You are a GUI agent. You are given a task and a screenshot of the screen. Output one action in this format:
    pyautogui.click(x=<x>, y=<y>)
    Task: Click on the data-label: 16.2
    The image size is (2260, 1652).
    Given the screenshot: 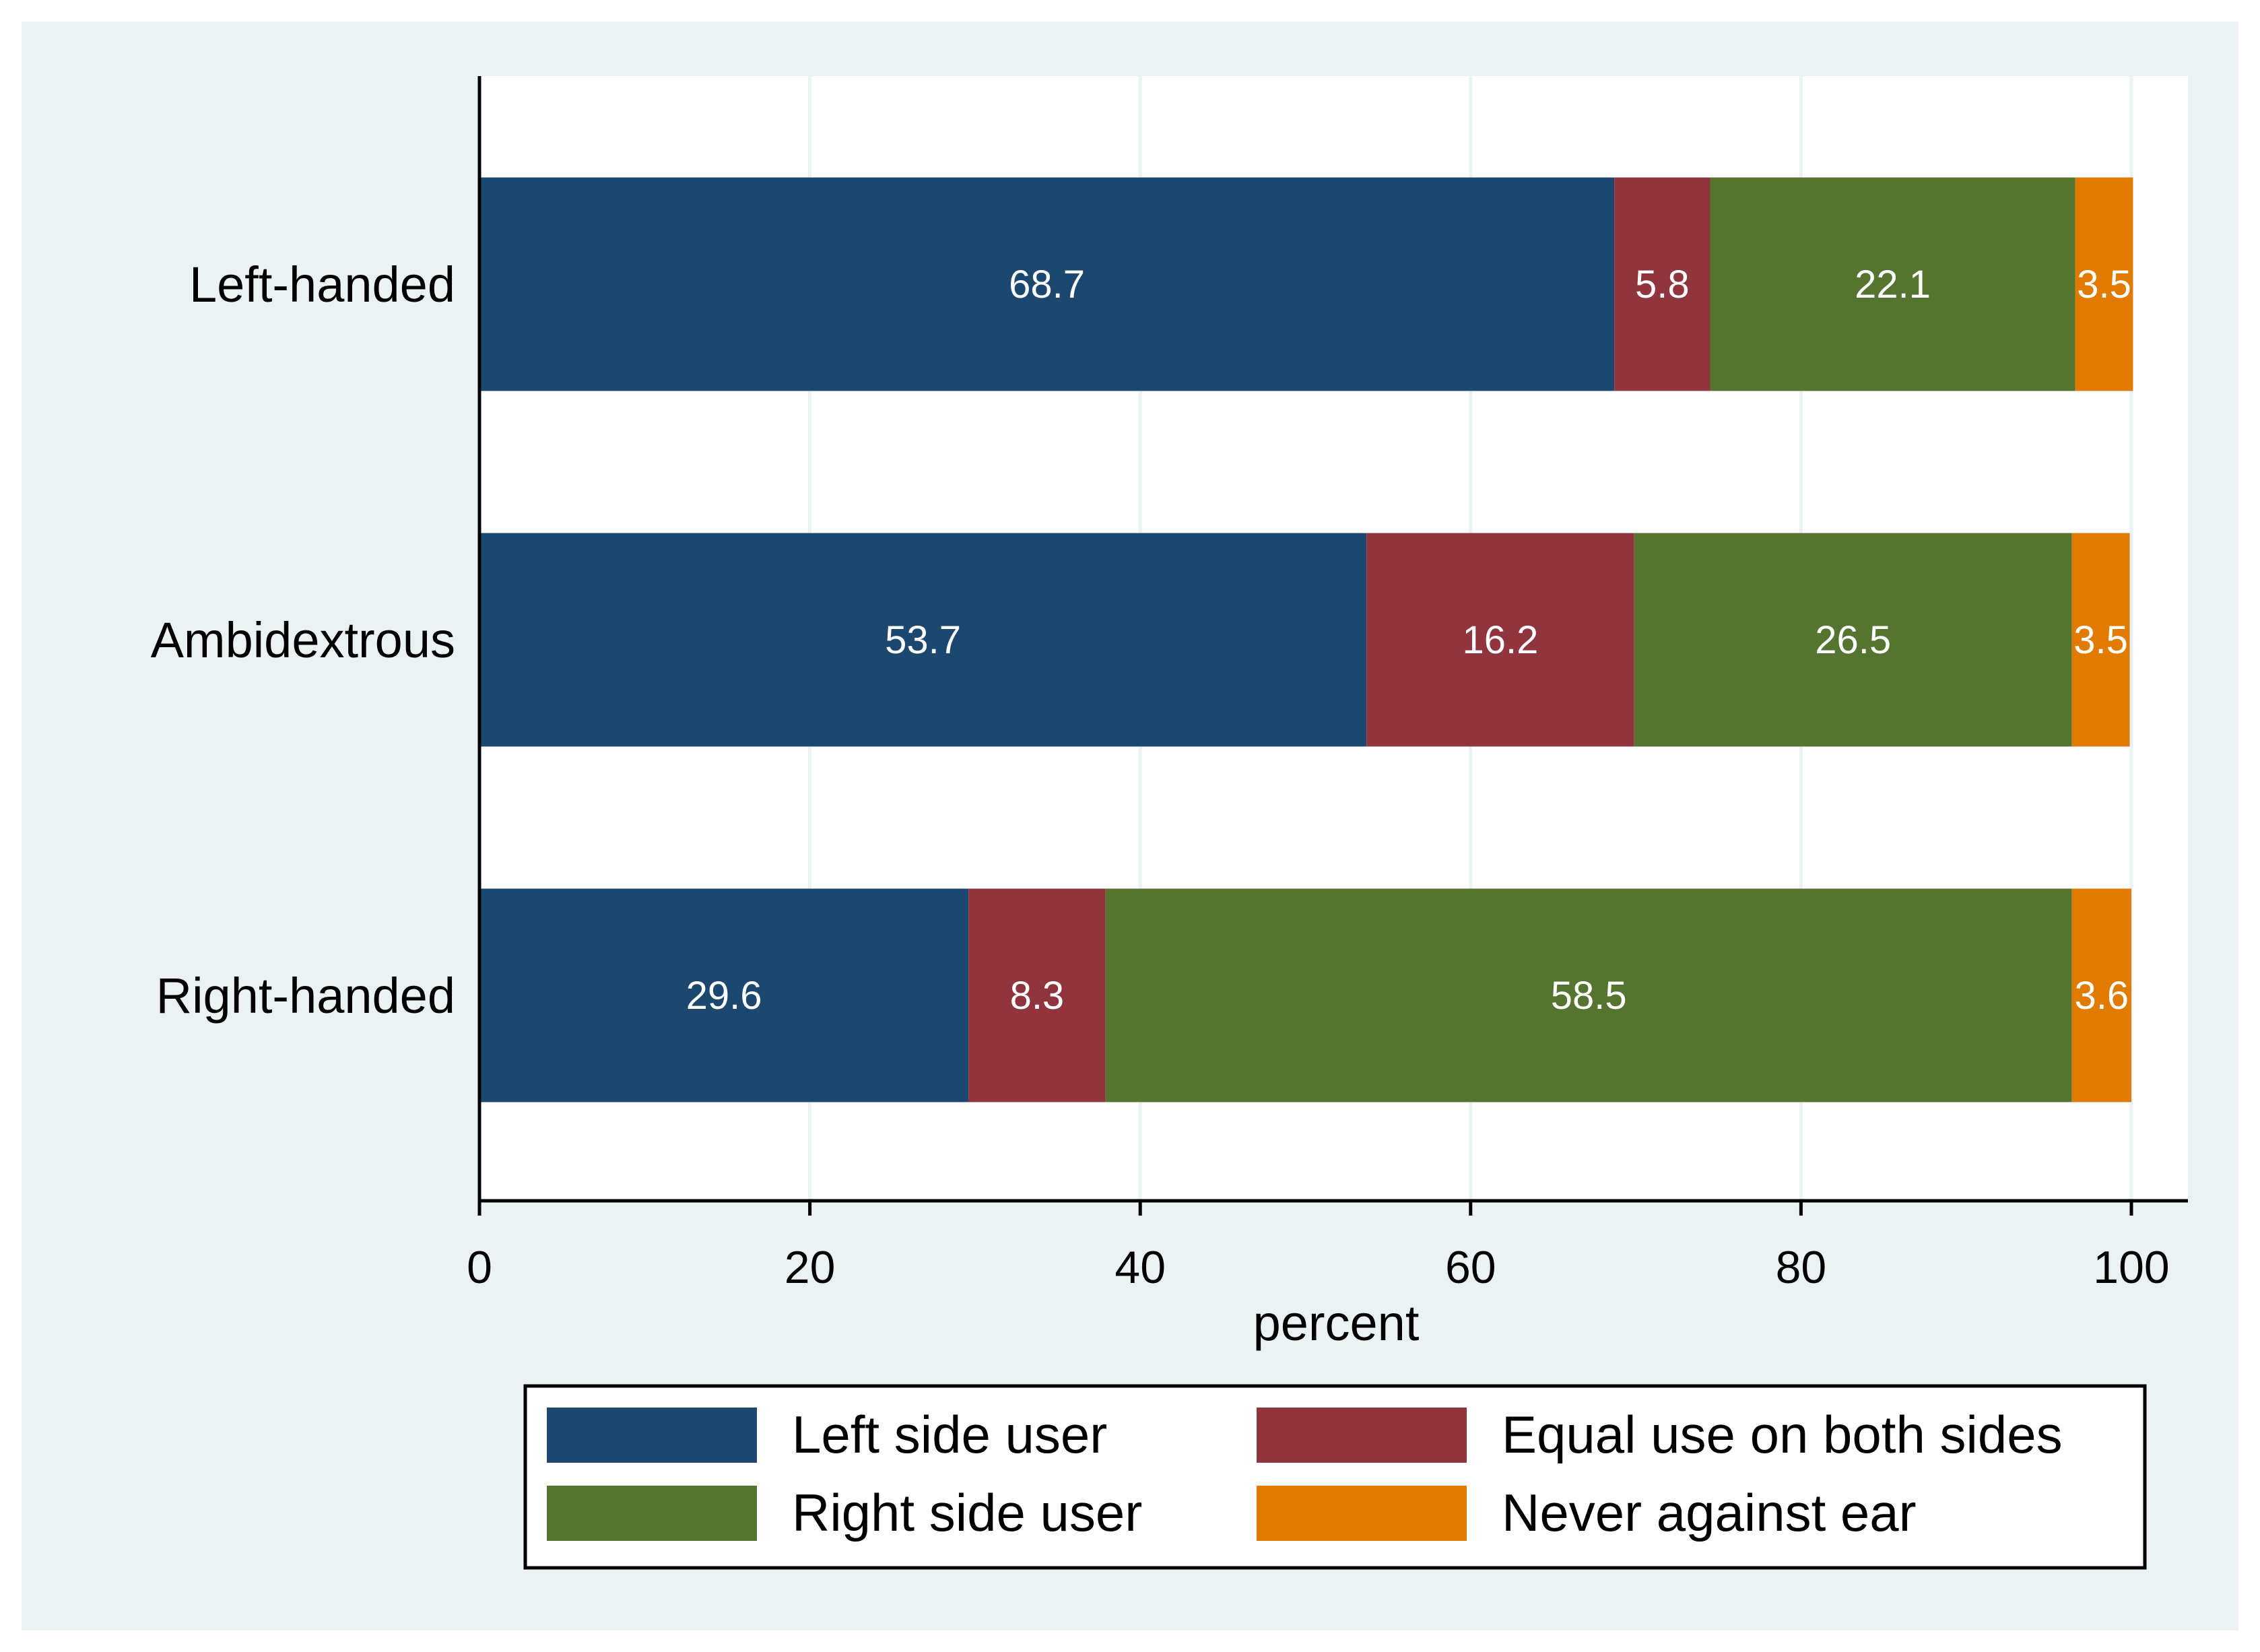 What is the action you would take?
    pyautogui.click(x=1501, y=640)
    